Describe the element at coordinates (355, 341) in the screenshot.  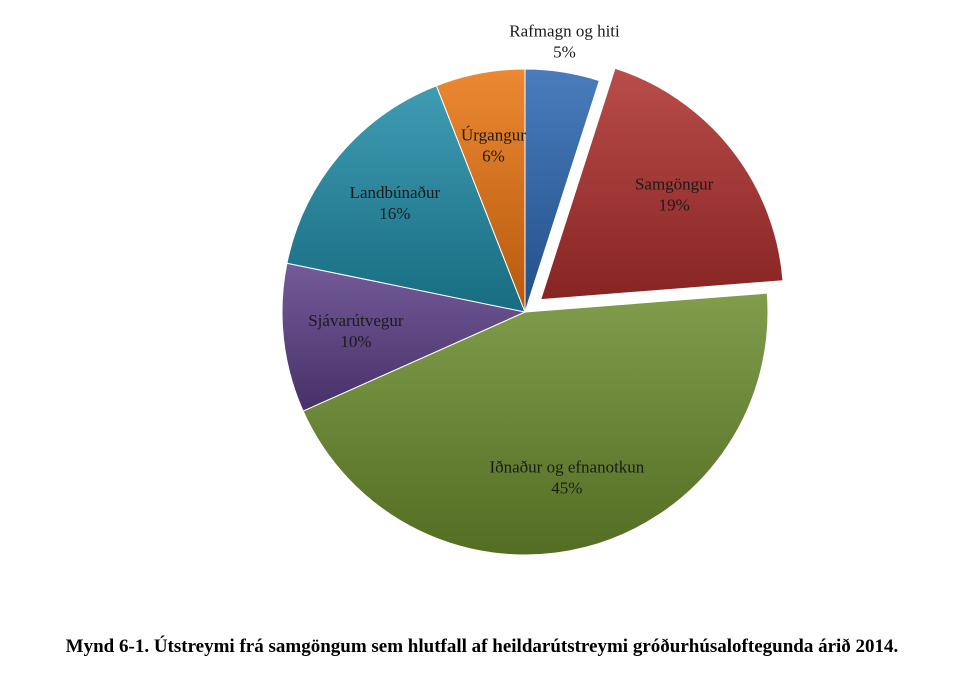
I see `slice-percent-sjavarutvegur: 10%` at that location.